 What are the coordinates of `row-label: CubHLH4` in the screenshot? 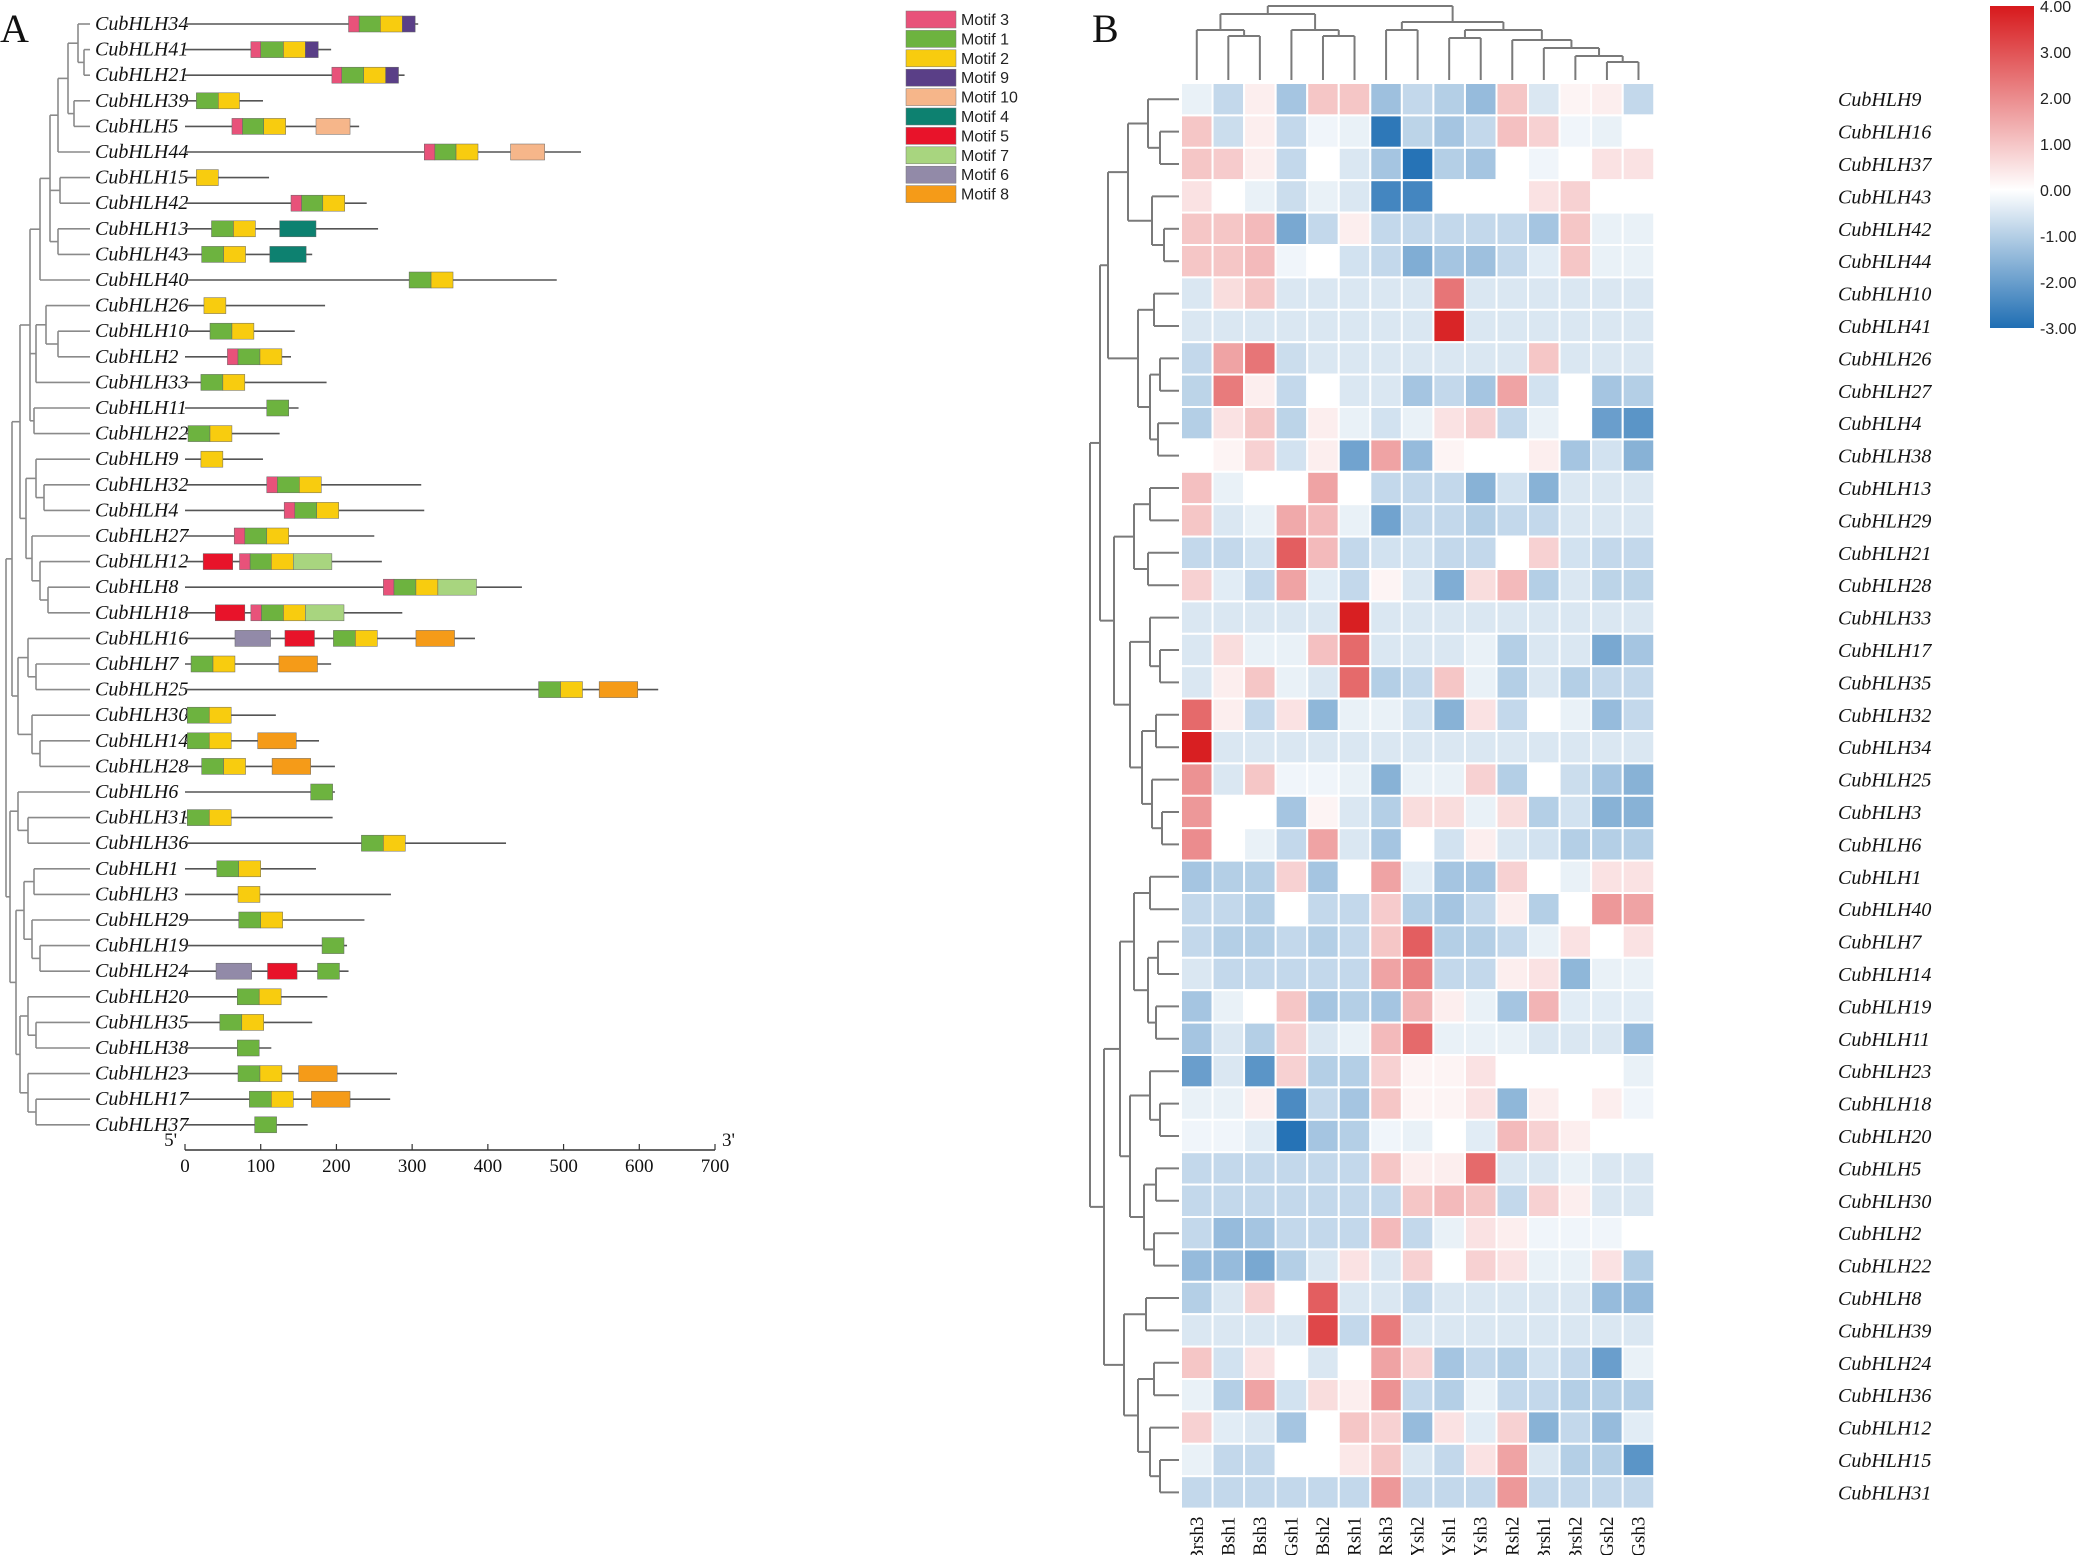 It's located at (1879, 424).